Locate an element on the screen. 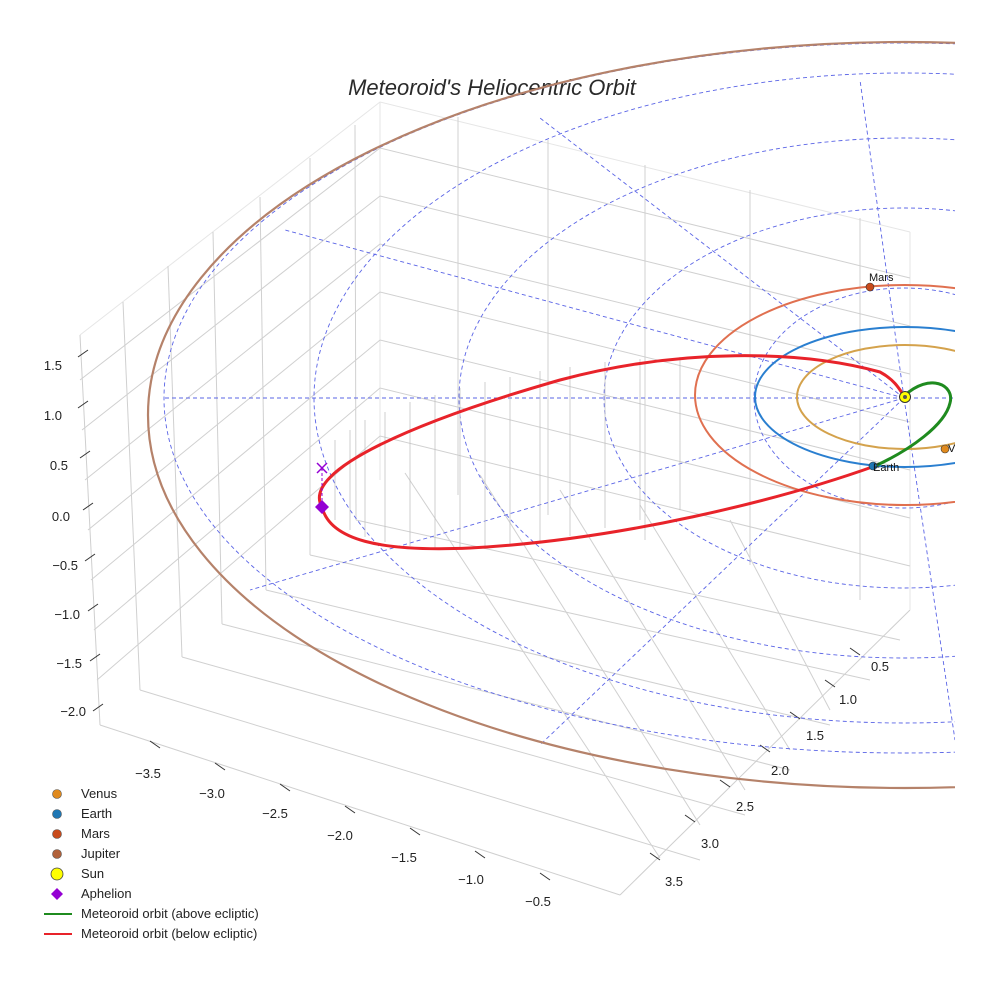 Image resolution: width=984 pixels, height=984 pixels. z-tick: 0.0 is located at coordinates (61, 516).